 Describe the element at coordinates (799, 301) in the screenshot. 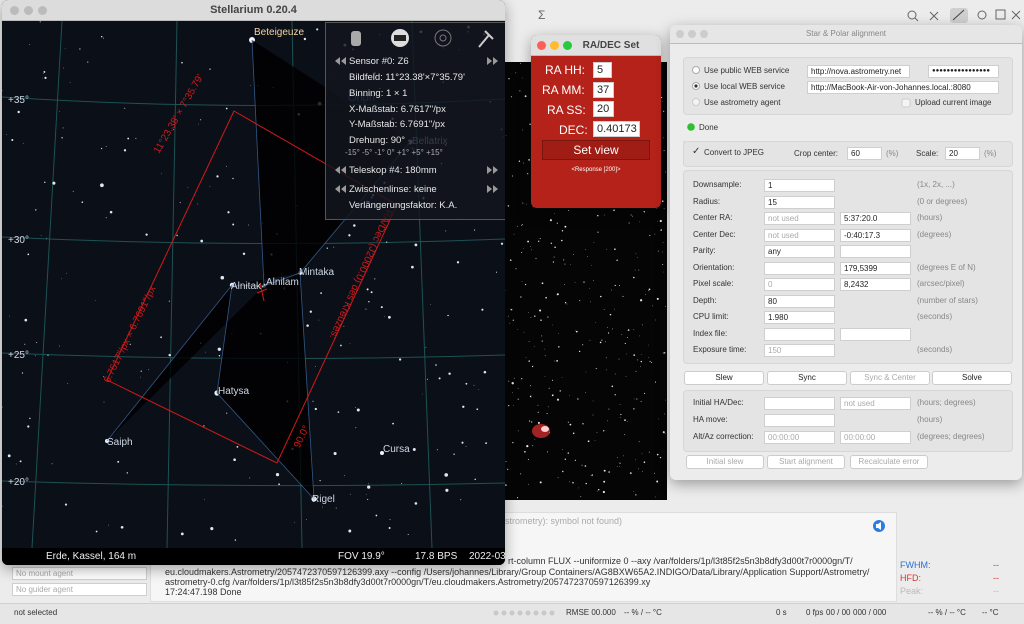

I see `input-field: 80` at that location.